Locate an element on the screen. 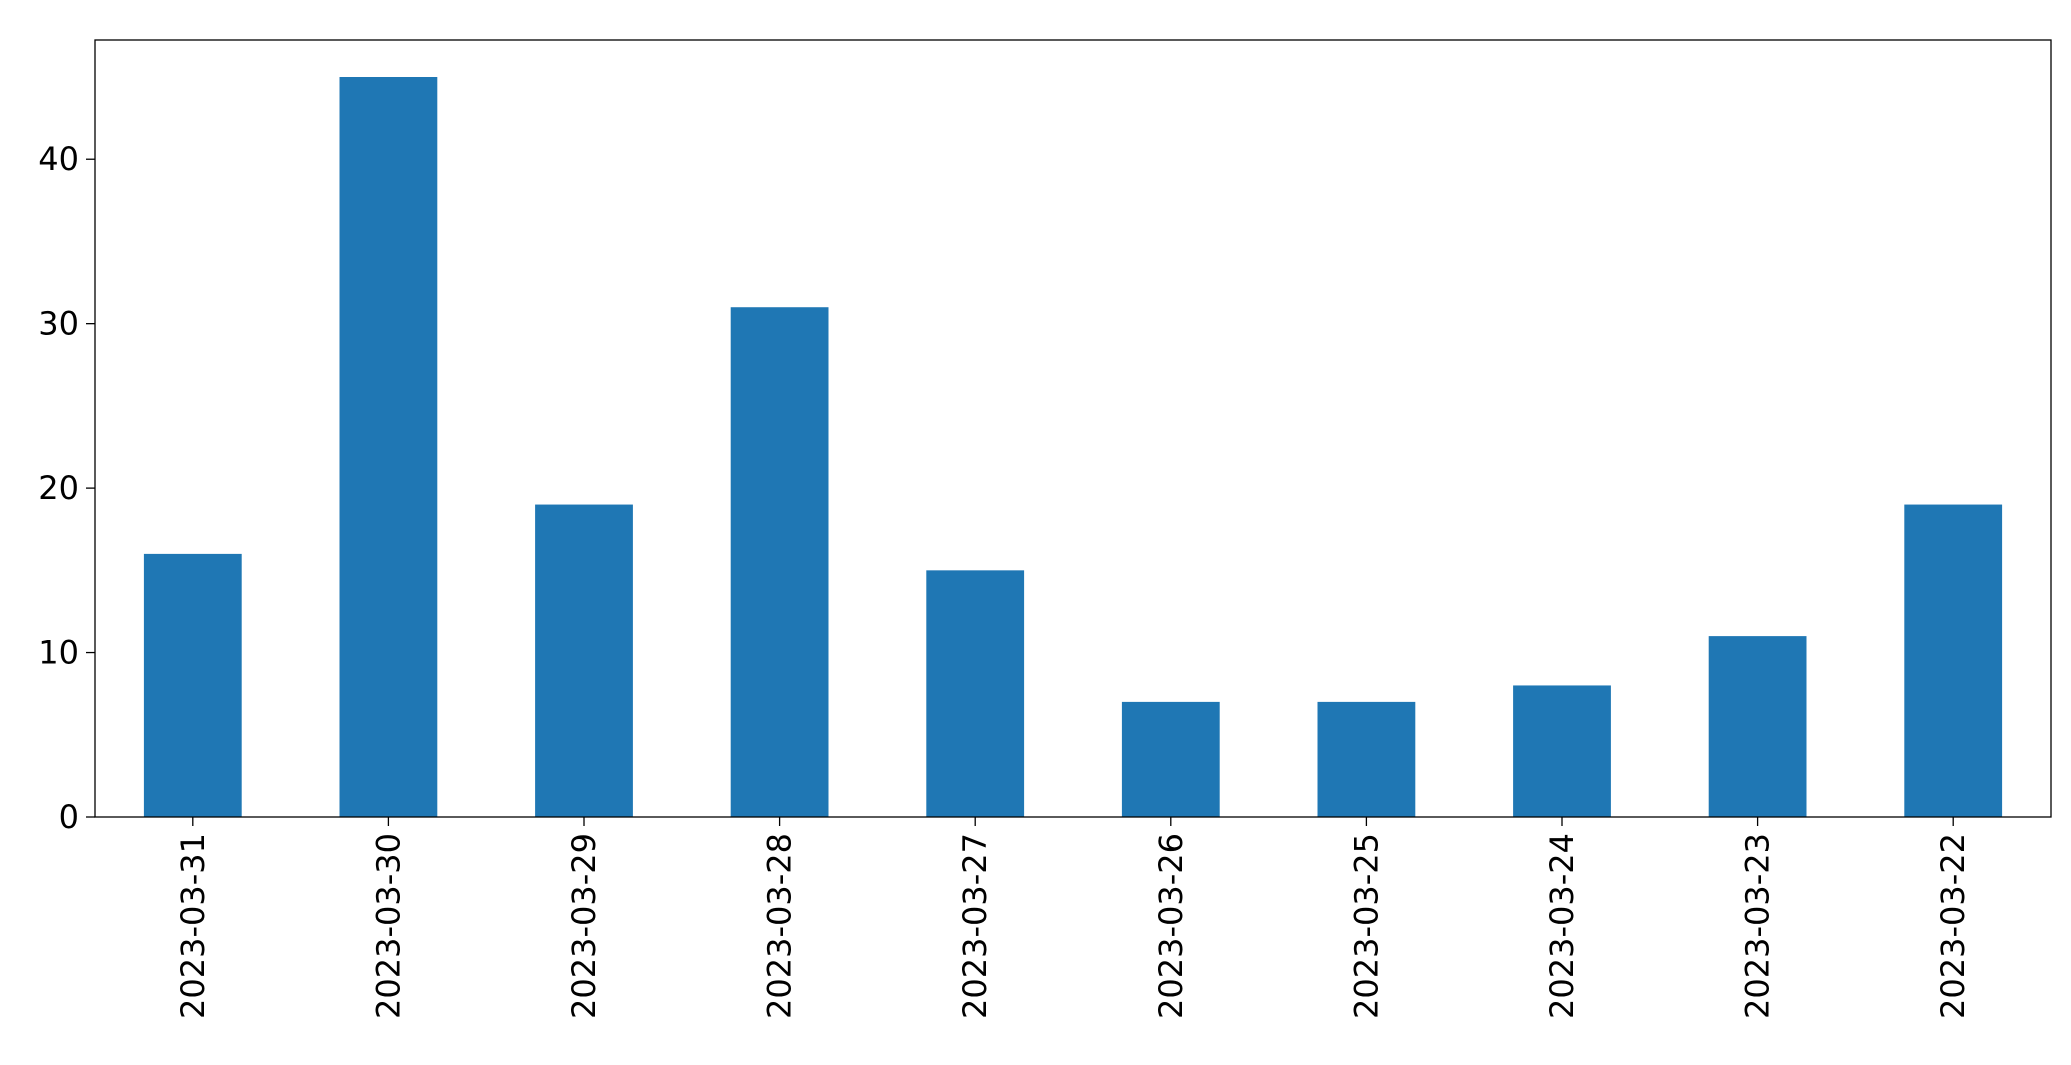 The width and height of the screenshot is (2071, 1065). x-tick-label: 2023-03-28 is located at coordinates (780, 926).